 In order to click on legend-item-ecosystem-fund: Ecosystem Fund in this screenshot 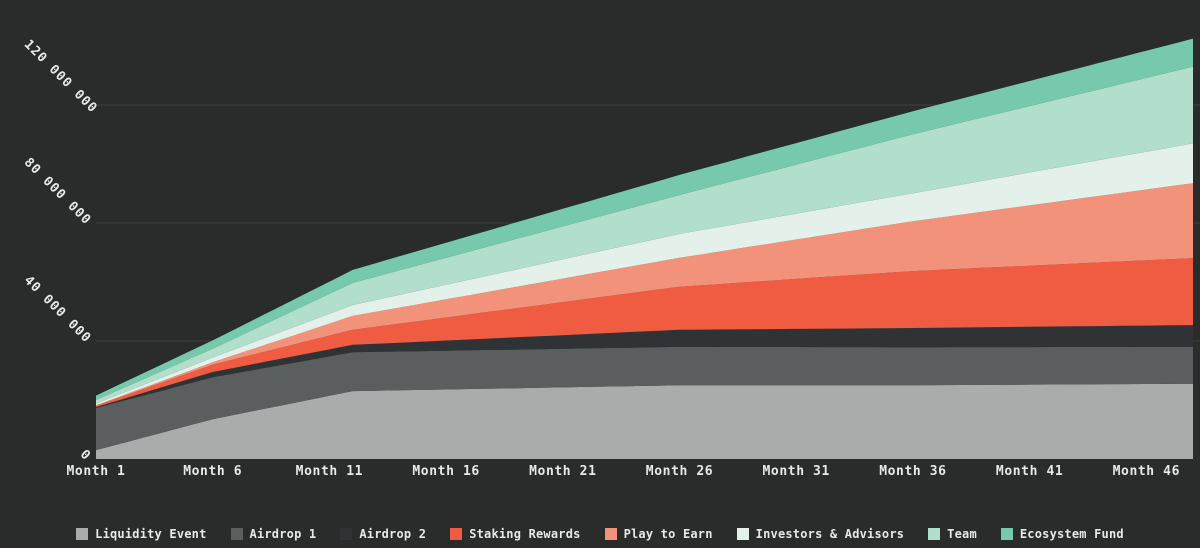, I will do `click(1062, 534)`.